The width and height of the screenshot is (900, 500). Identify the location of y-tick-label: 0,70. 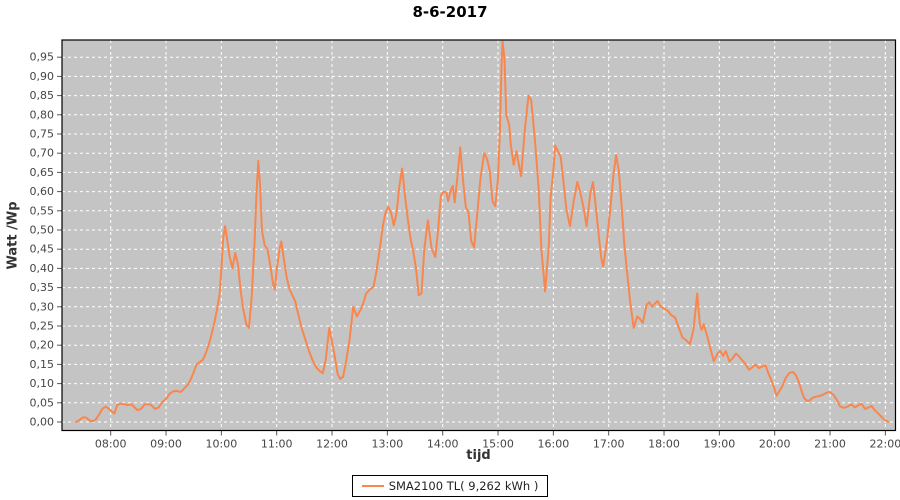
(42, 153).